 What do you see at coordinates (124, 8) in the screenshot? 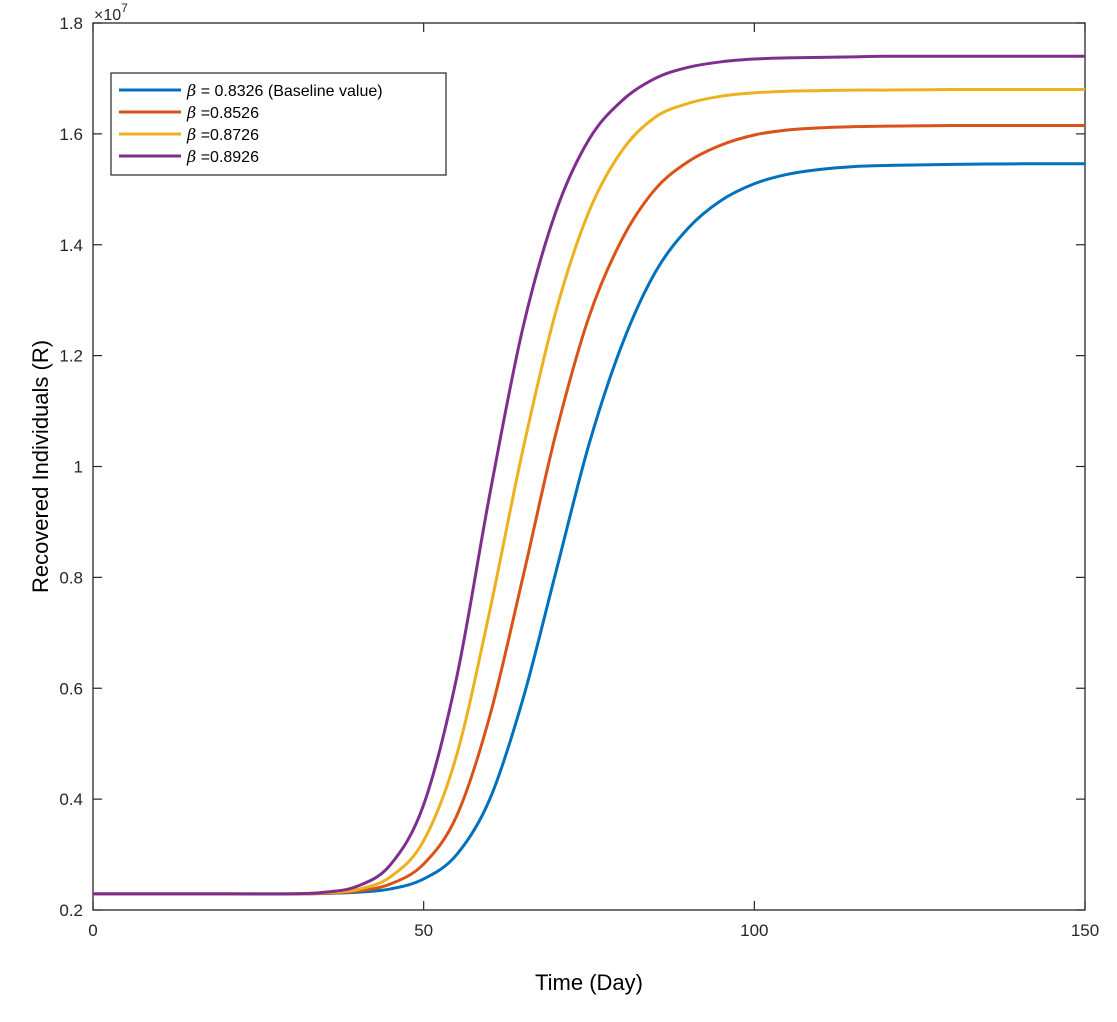
I see `y-exponent-power: 7` at bounding box center [124, 8].